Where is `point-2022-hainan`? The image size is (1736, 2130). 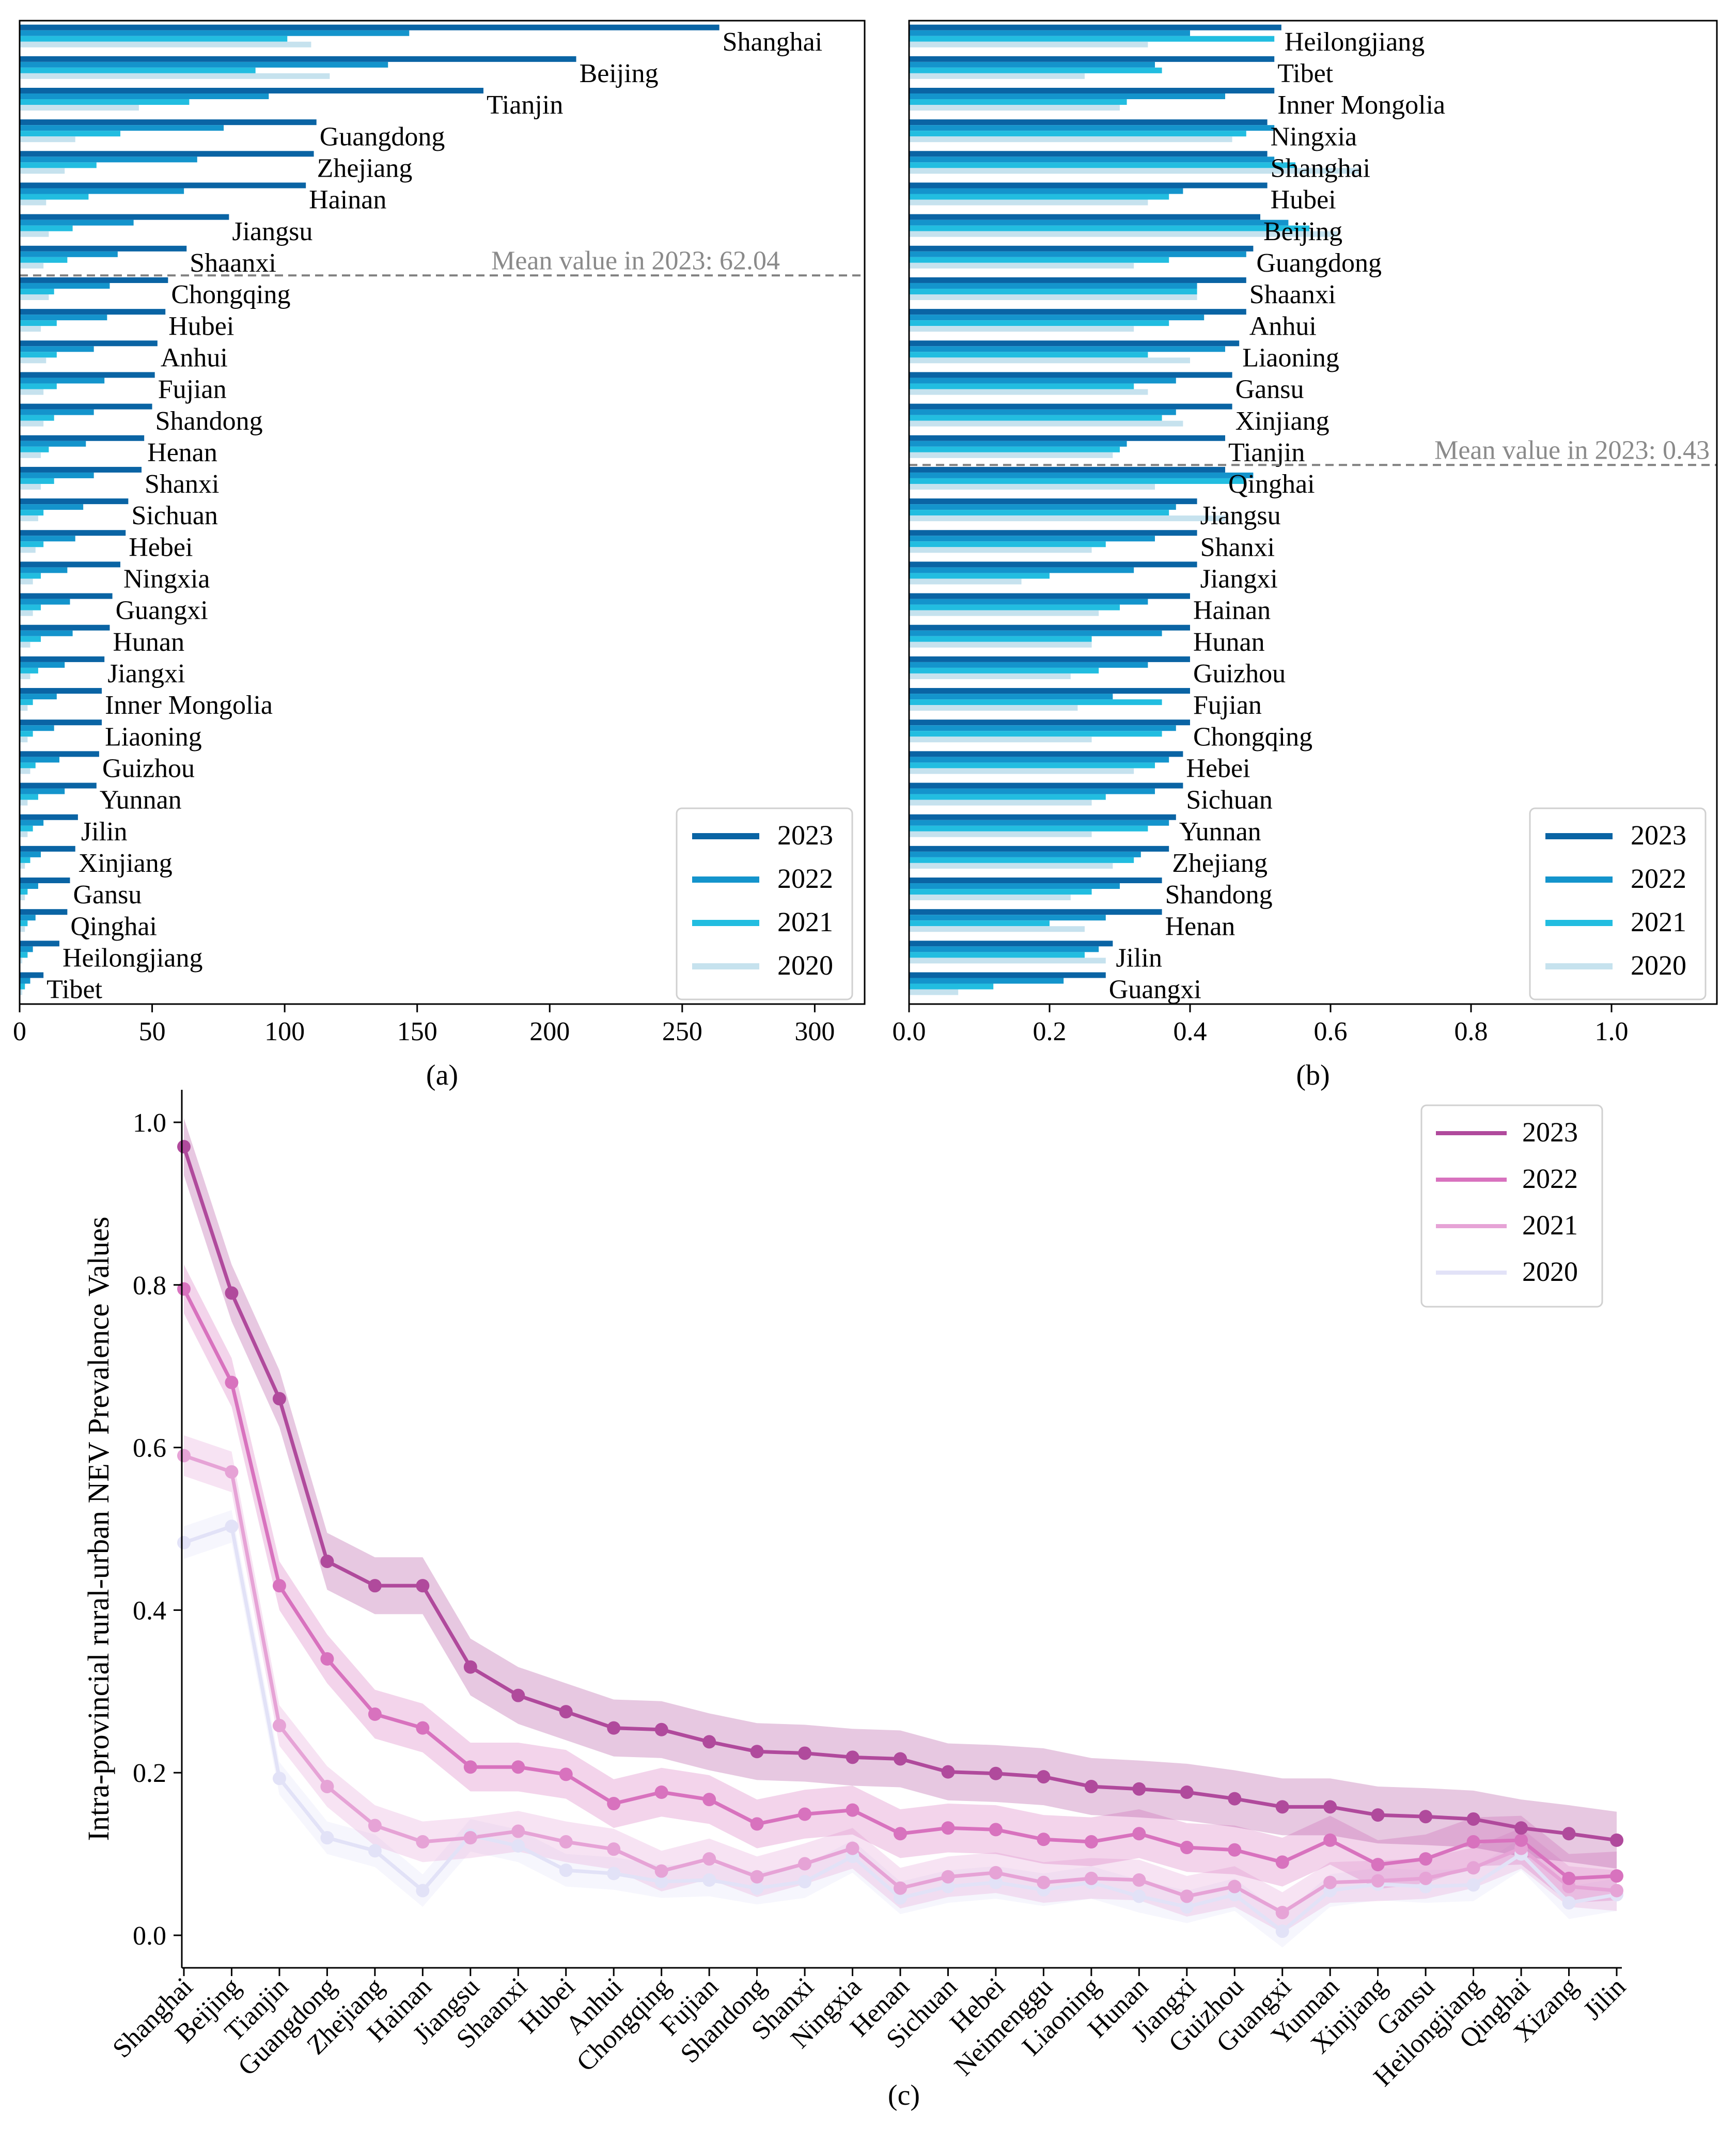
point-2022-hainan is located at coordinates (423, 1728).